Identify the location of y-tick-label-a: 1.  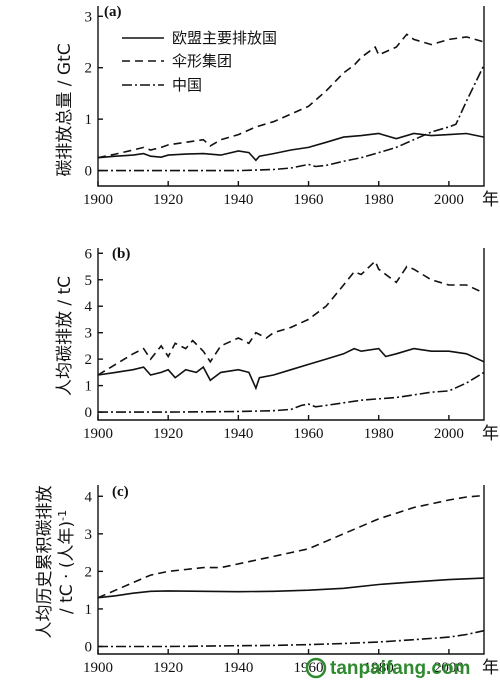
(89, 120).